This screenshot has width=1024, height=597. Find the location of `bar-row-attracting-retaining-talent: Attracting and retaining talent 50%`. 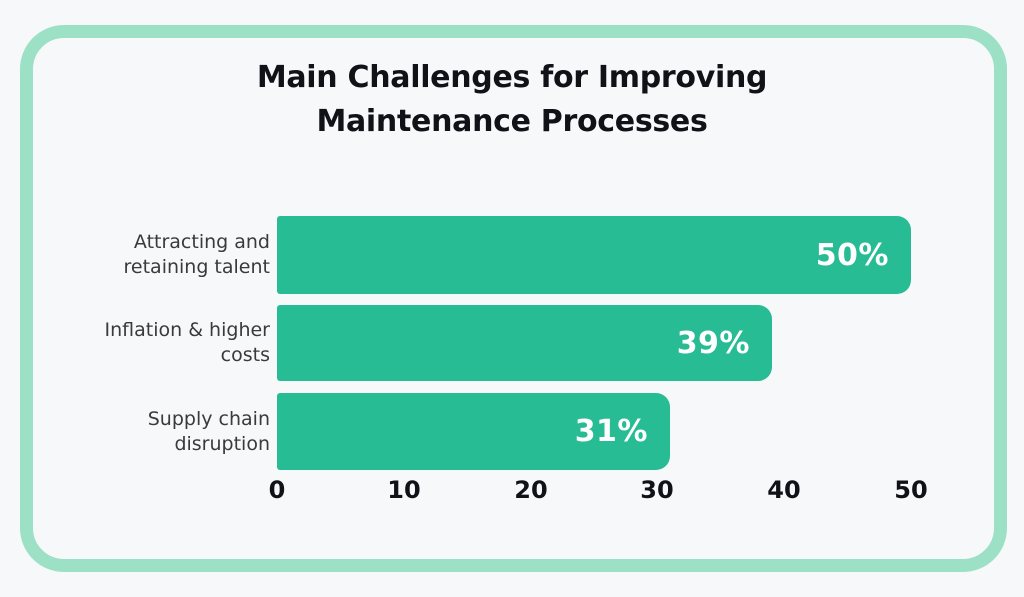

bar-row-attracting-retaining-talent: Attracting and retaining talent 50% is located at coordinates (512, 255).